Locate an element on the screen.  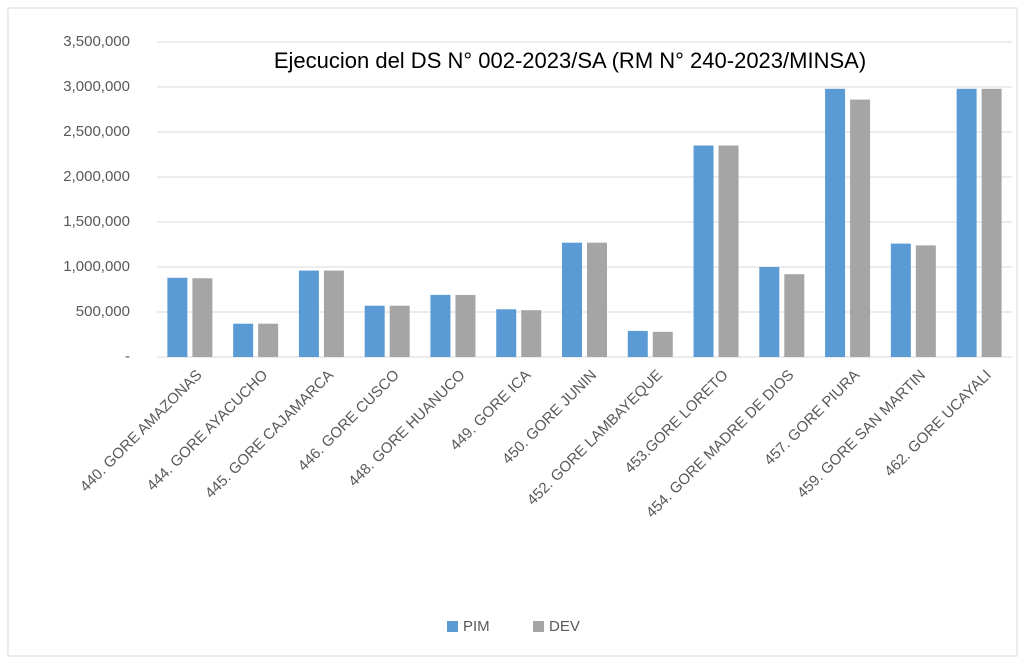
legend-label: DEV is located at coordinates (564, 626).